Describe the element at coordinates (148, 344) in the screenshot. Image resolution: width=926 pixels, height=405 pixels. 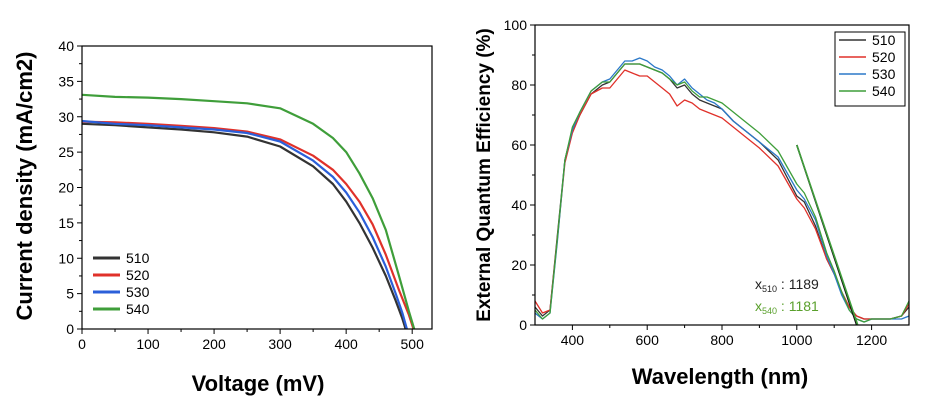
I see `x-tick-label: 100` at that location.